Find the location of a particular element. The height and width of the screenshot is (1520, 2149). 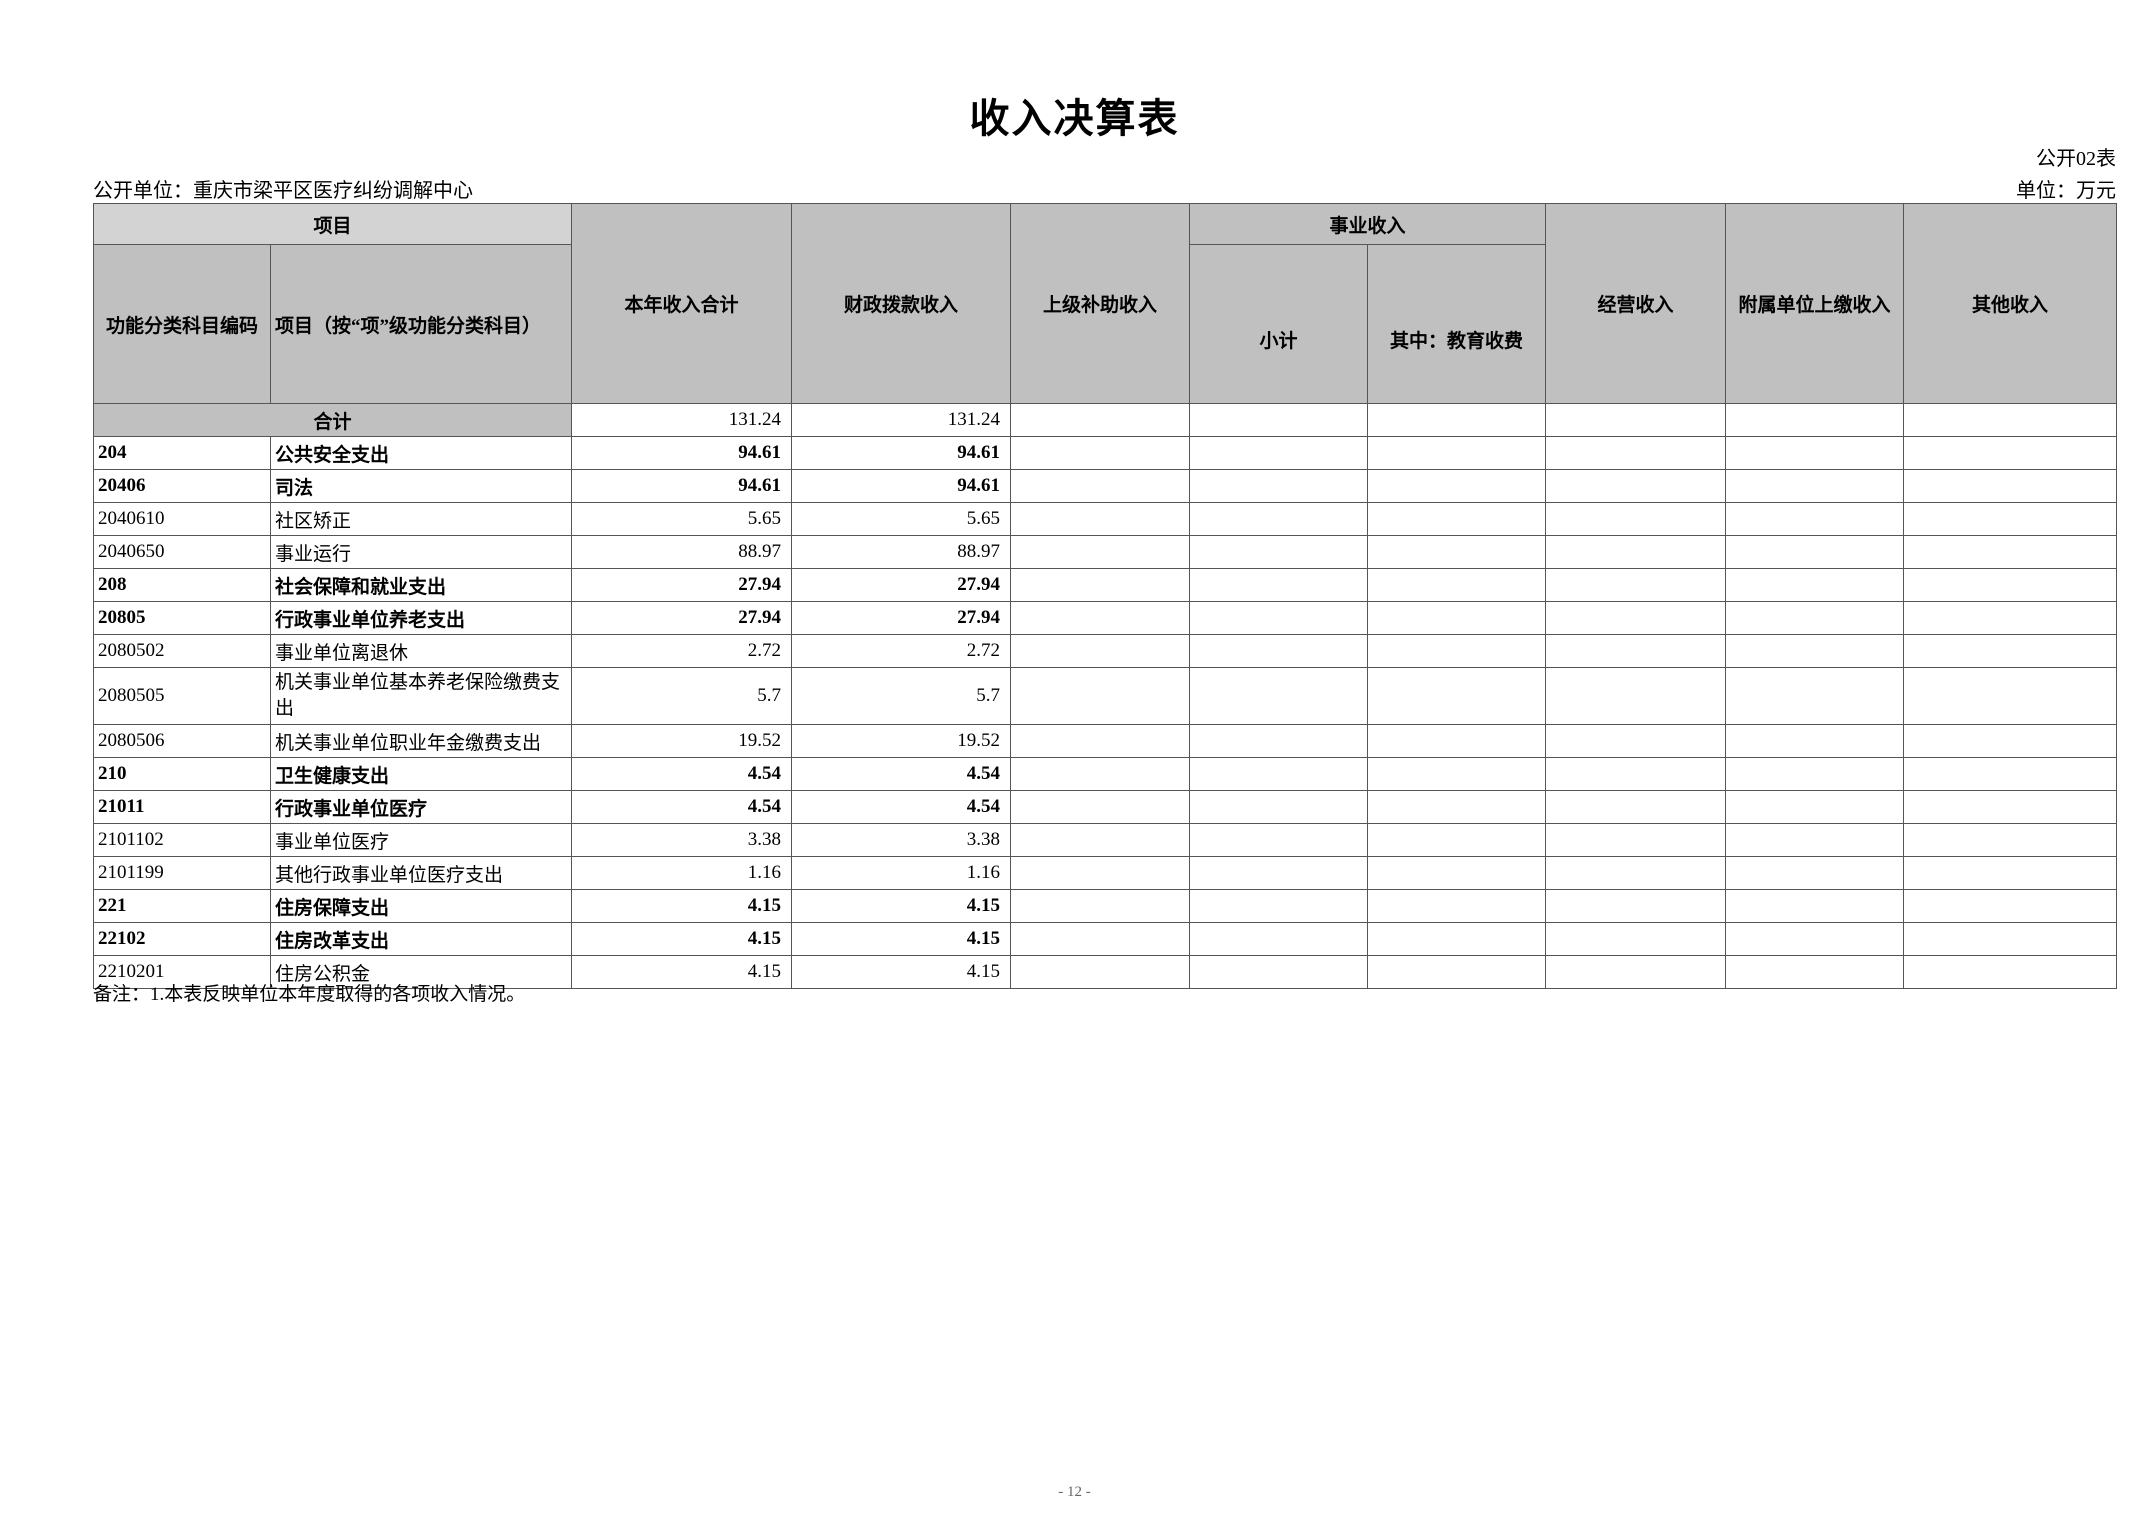

row-total: 4.15 is located at coordinates (682, 972).